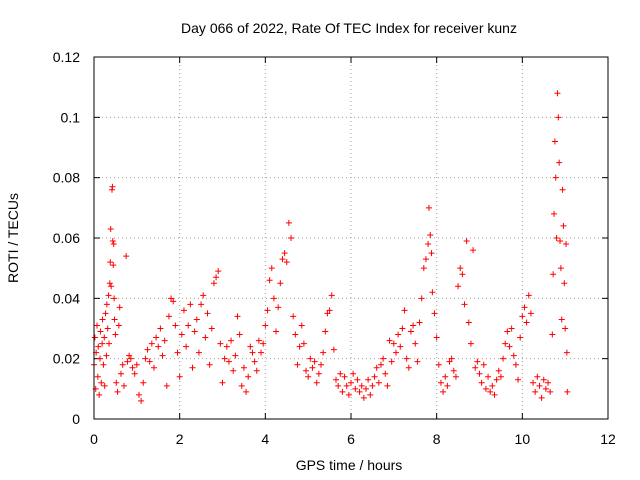  I want to click on y-tick-label: 0.12, so click(66, 57).